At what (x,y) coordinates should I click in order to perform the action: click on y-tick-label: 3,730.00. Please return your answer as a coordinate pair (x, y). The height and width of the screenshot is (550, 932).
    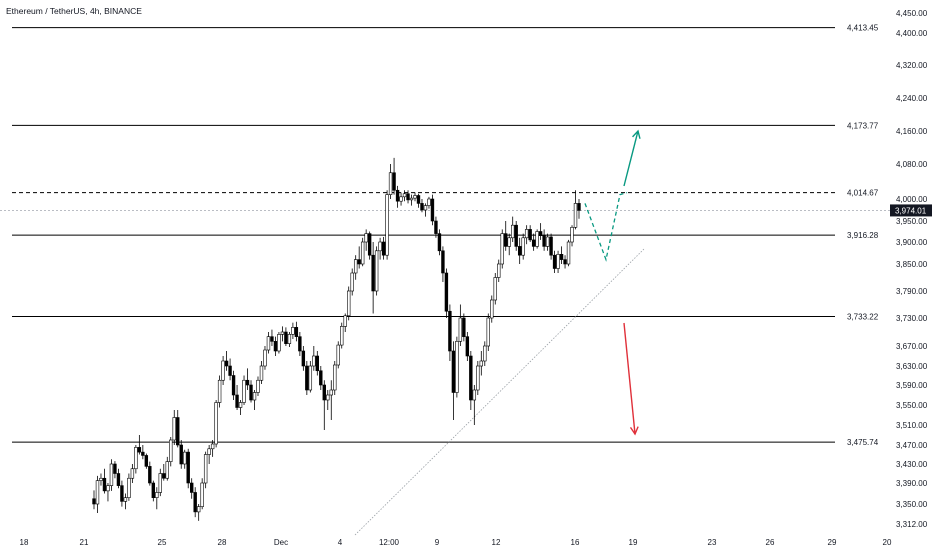
    Looking at the image, I should click on (912, 318).